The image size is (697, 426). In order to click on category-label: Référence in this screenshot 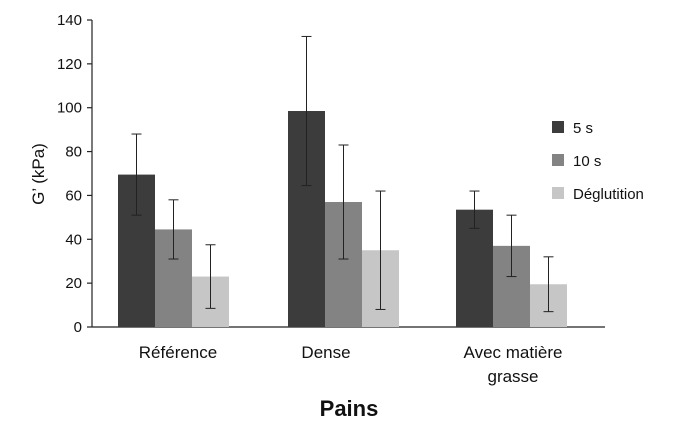, I will do `click(178, 352)`.